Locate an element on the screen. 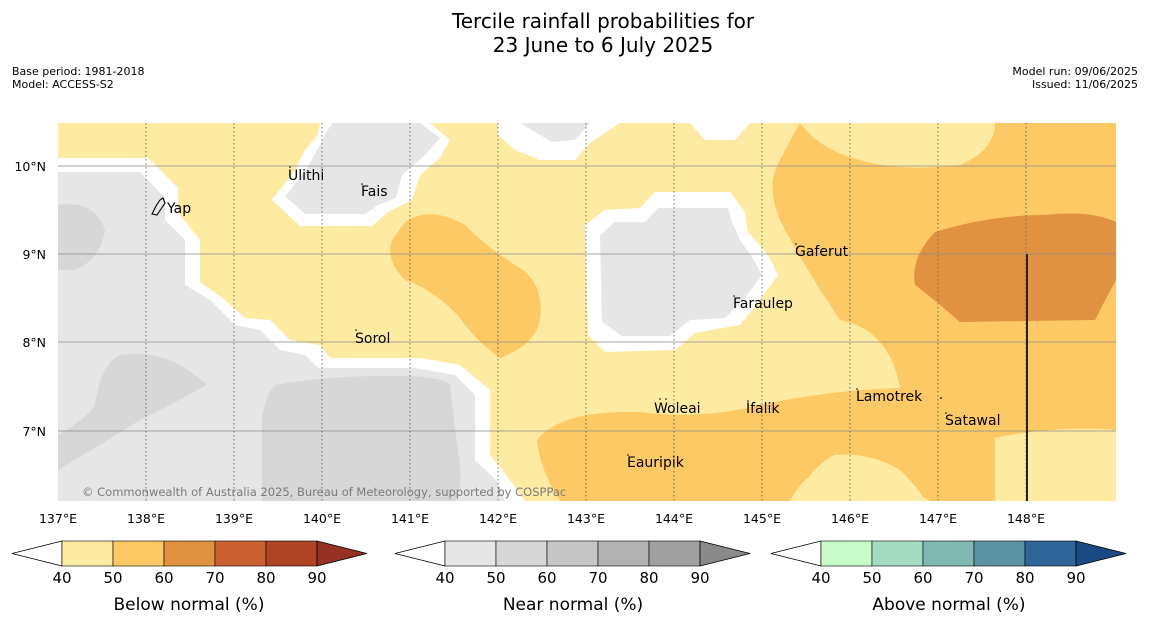  meta-left: Base period: 1981-2018 Model: ACCESS-S2 is located at coordinates (78, 78).